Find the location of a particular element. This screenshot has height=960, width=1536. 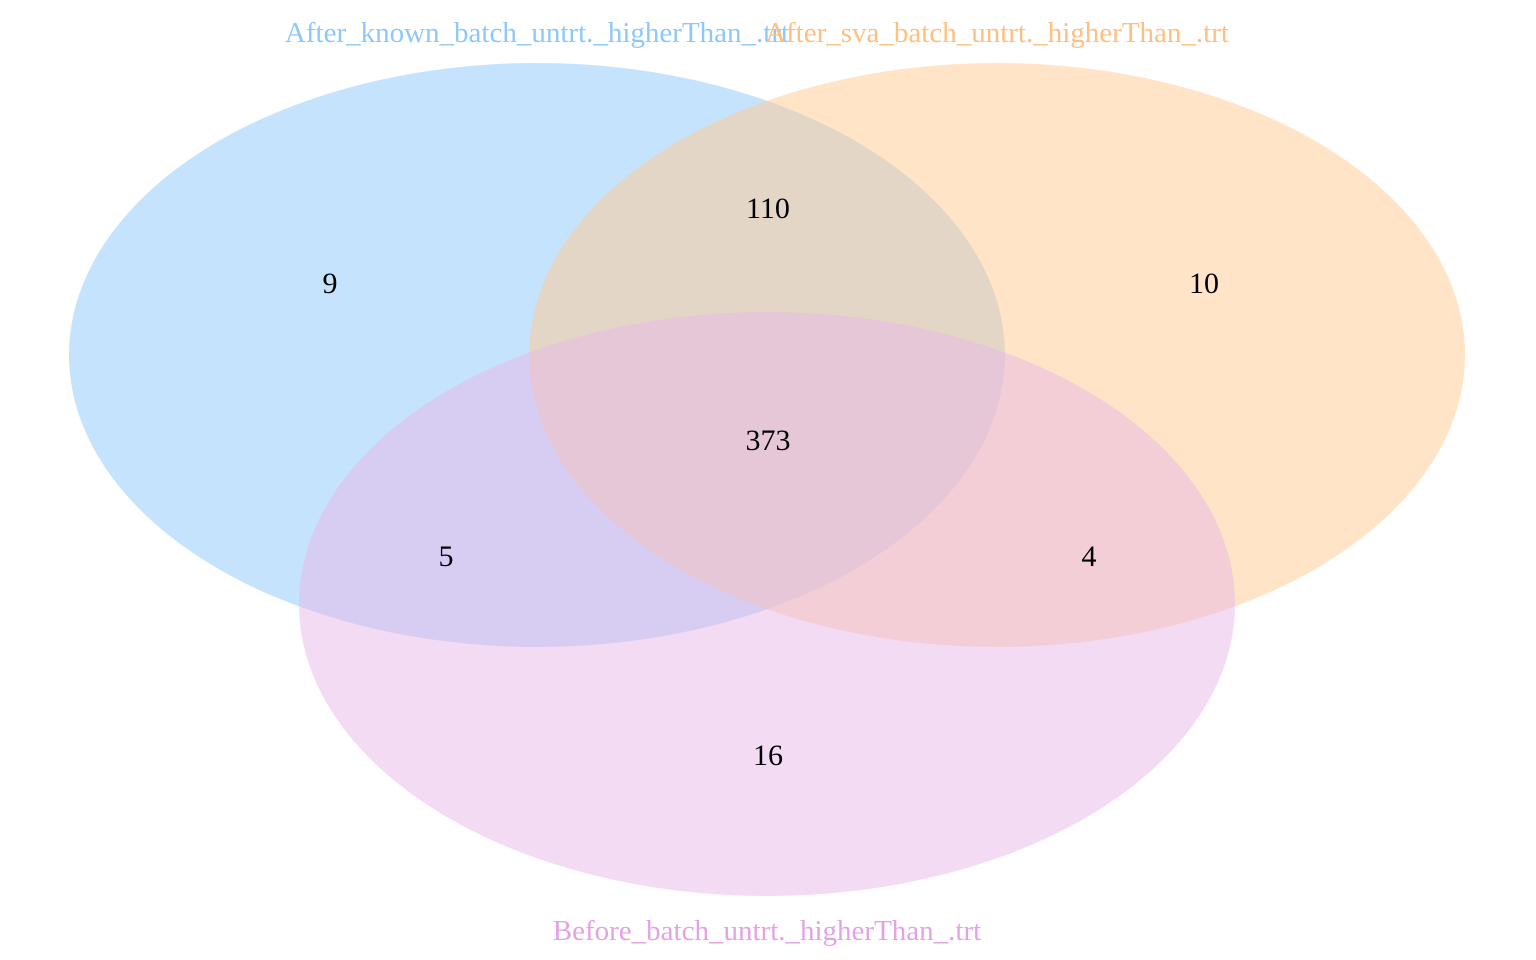

count-before-only: 16 is located at coordinates (768, 755).